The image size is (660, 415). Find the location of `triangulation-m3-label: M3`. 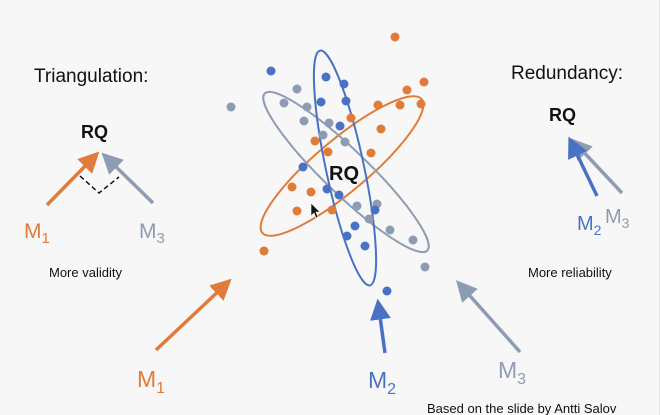

triangulation-m3-label: M3 is located at coordinates (152, 233).